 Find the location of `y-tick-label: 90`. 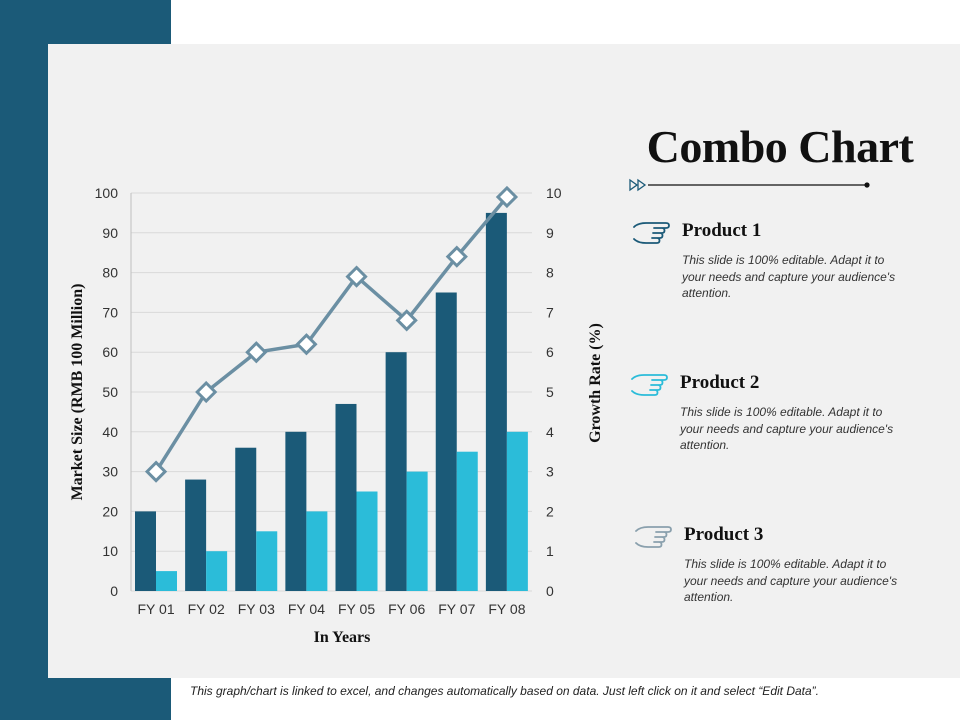

y-tick-label: 90 is located at coordinates (110, 233).